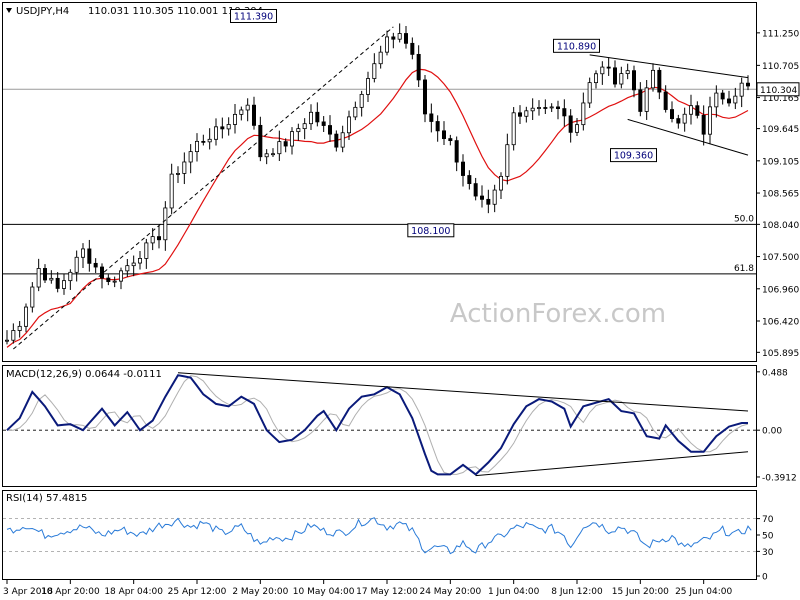 The height and width of the screenshot is (600, 800). What do you see at coordinates (577, 592) in the screenshot?
I see `time-tick-label: 8 Jun 12:00` at bounding box center [577, 592].